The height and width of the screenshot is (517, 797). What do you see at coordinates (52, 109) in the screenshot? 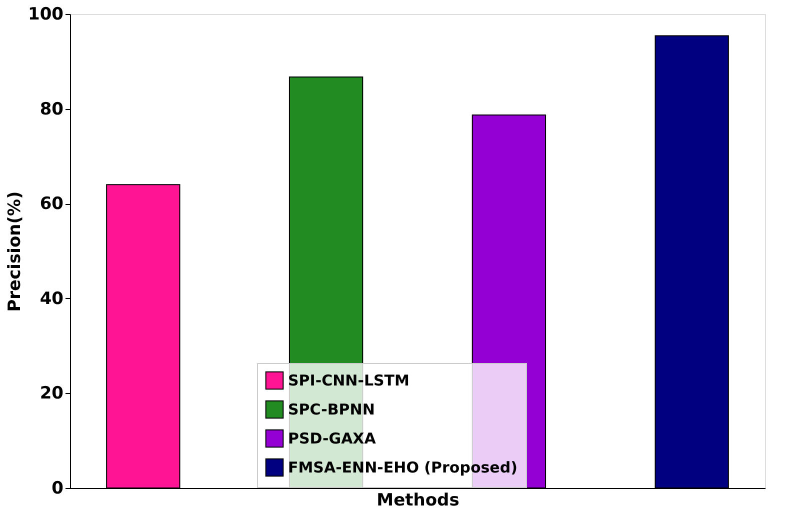
I see `y-tick-label: 80` at bounding box center [52, 109].